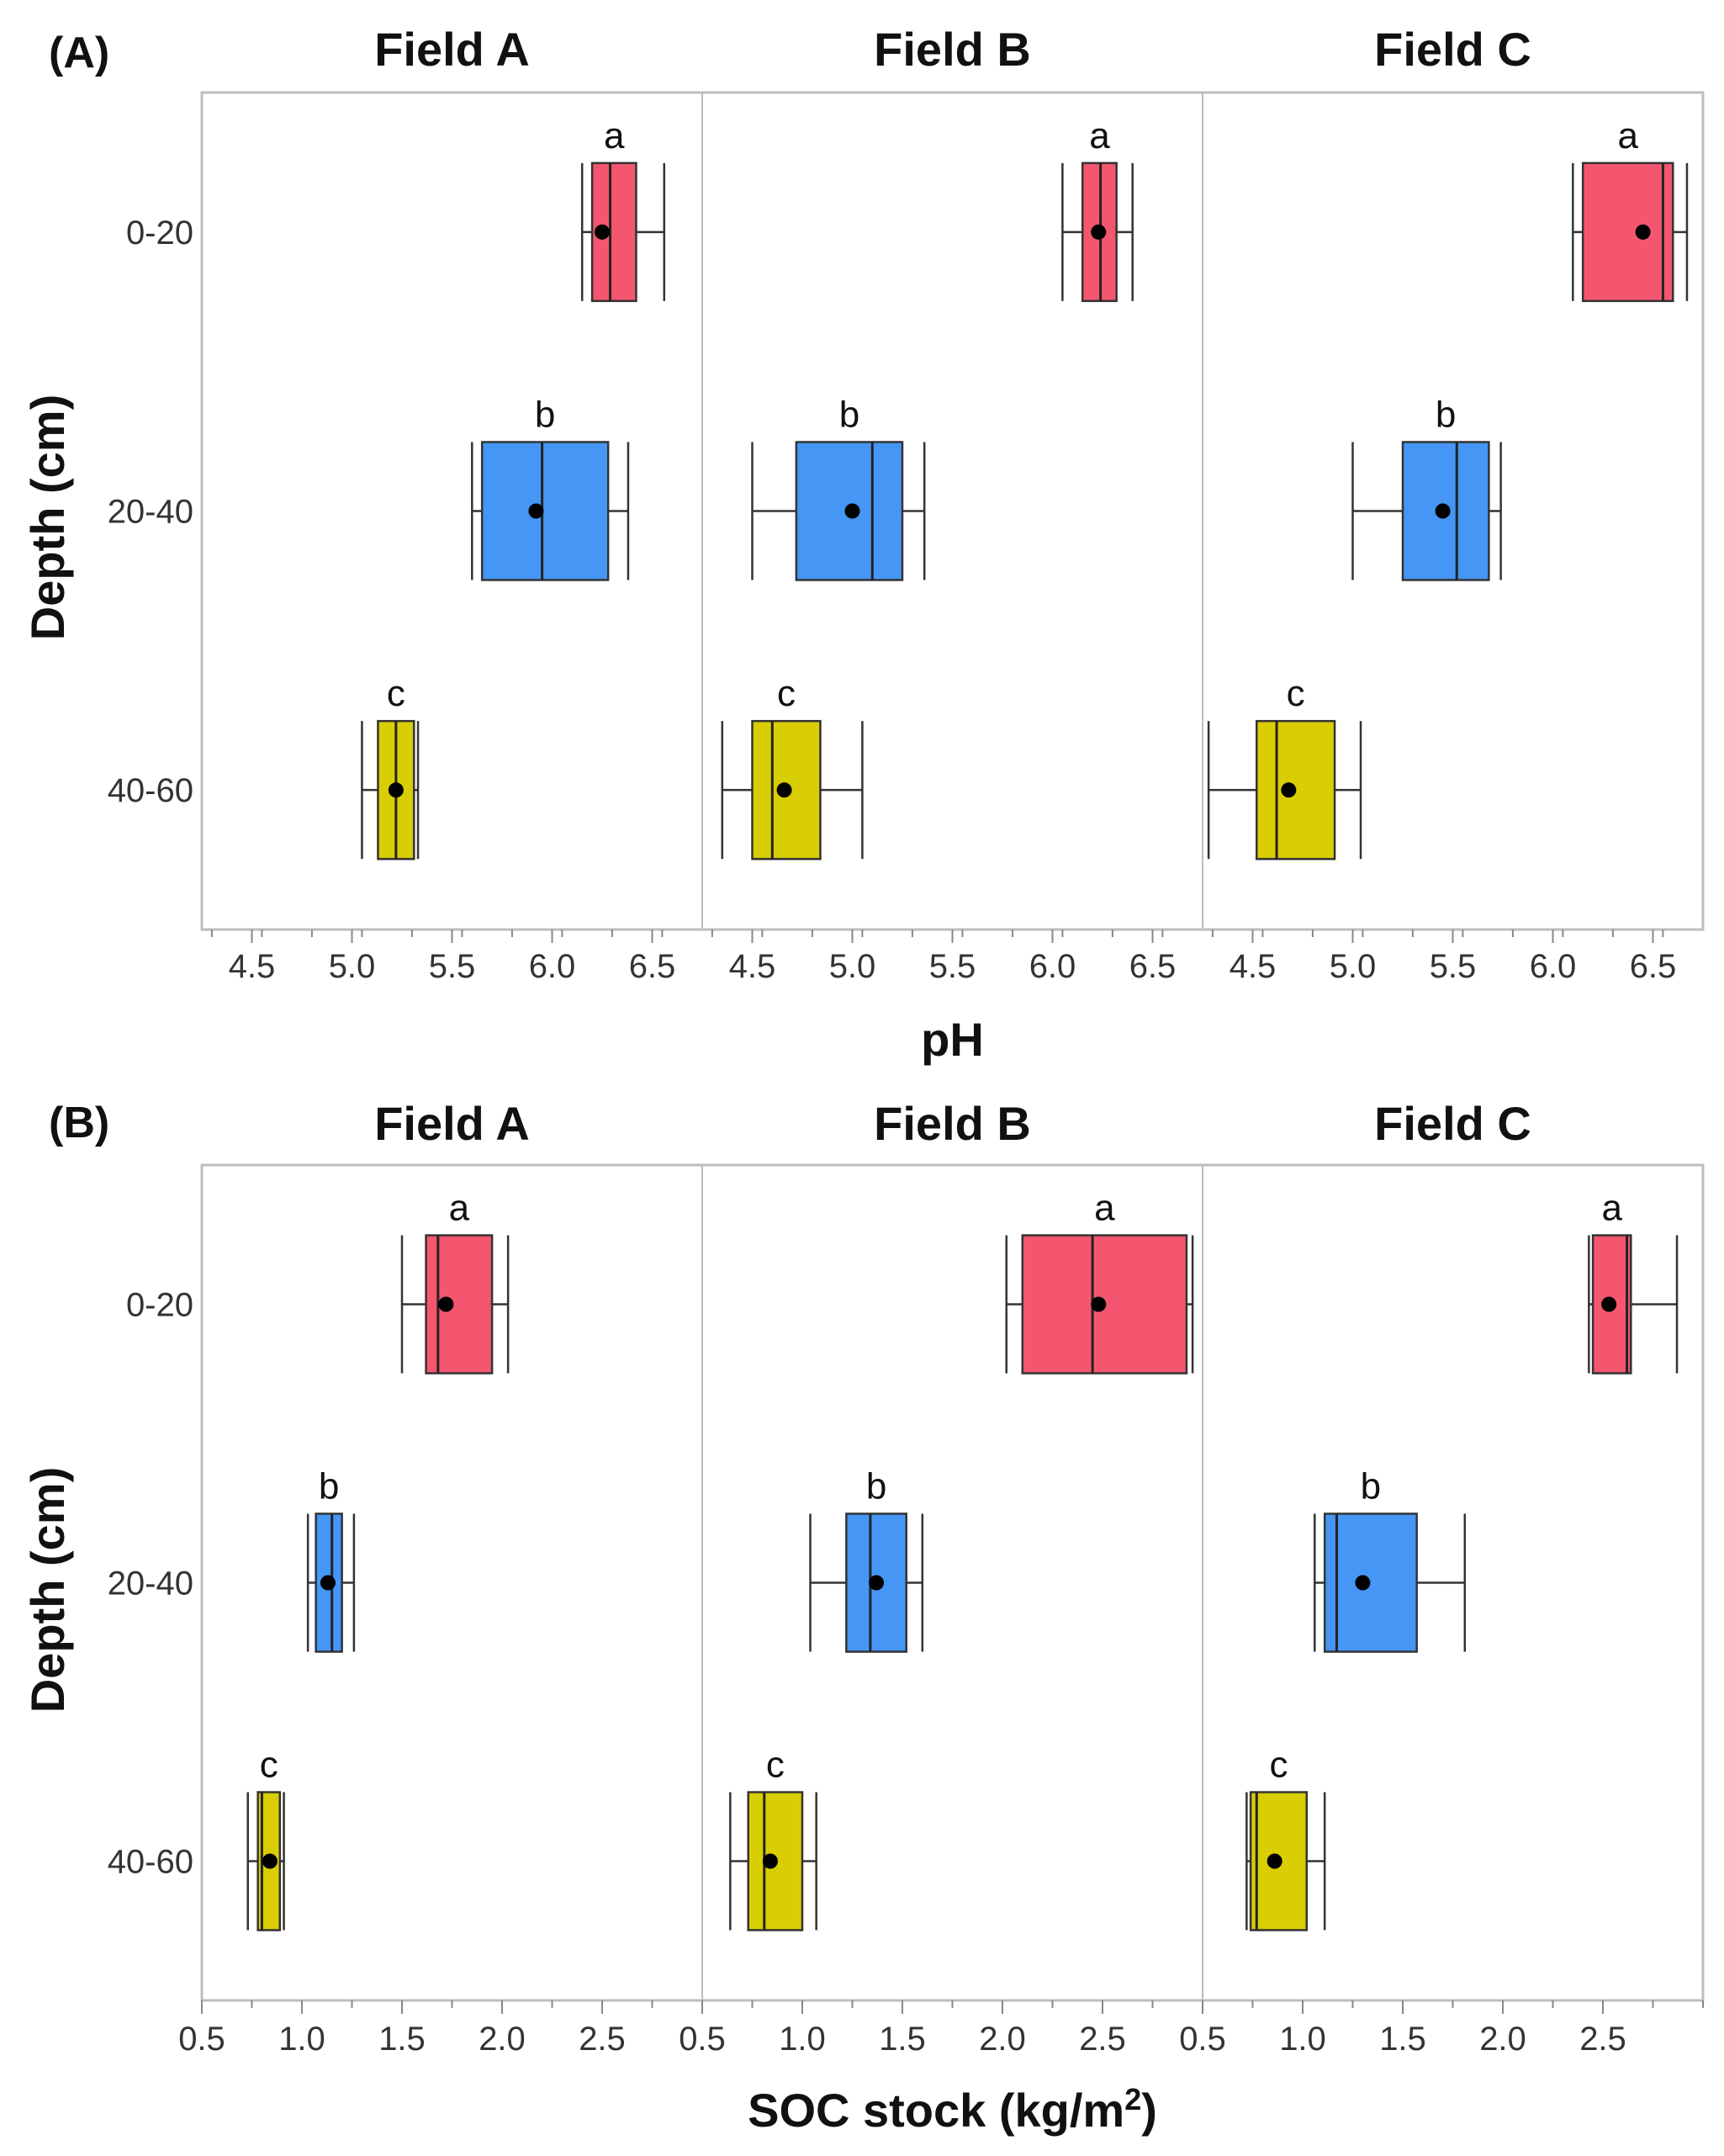 The height and width of the screenshot is (2156, 1724). I want to click on panel-label: (A), so click(79, 53).